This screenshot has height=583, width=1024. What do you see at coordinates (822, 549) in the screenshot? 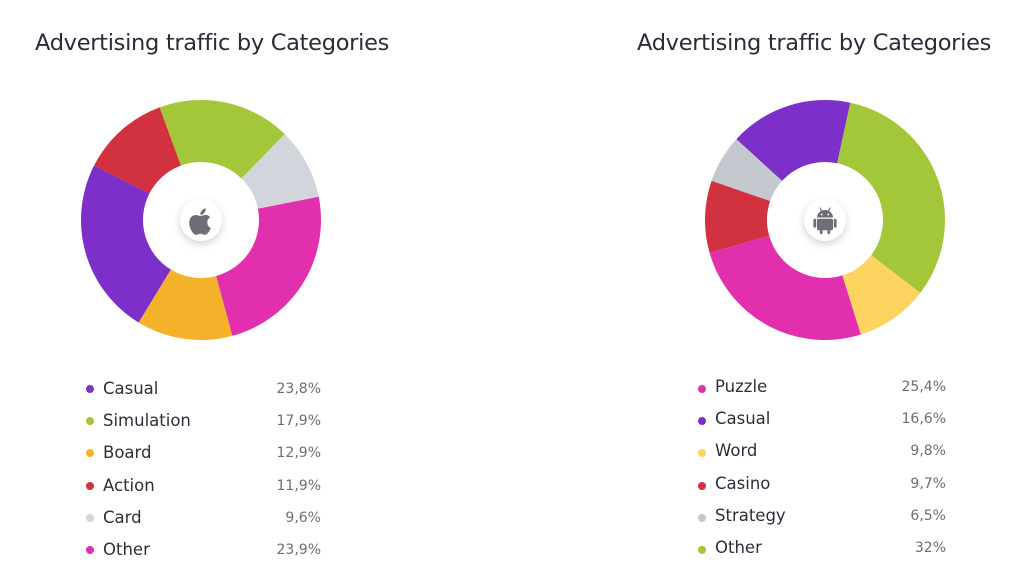
I see `legend-item: Other 32%` at bounding box center [822, 549].